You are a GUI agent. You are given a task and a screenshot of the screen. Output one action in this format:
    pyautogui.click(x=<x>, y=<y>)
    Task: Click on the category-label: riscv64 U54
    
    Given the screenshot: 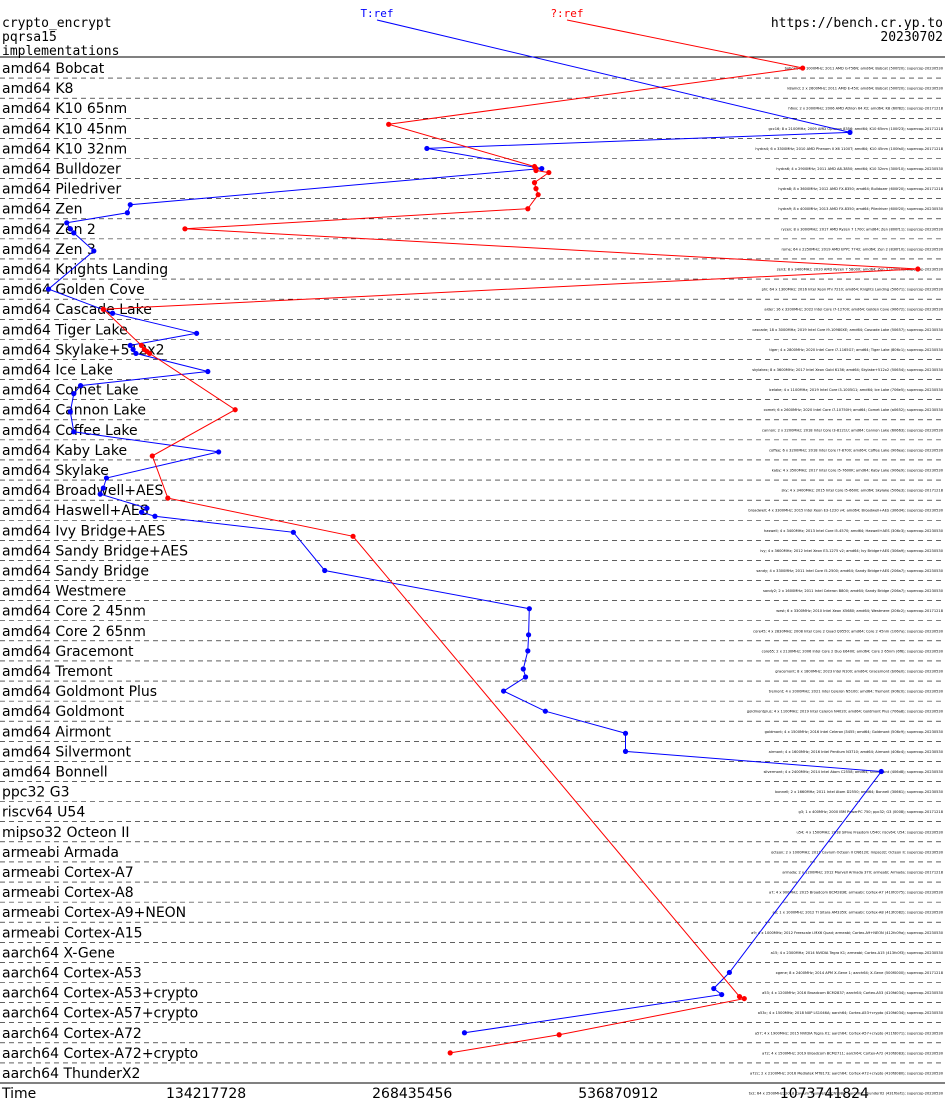 What is the action you would take?
    pyautogui.click(x=43, y=813)
    